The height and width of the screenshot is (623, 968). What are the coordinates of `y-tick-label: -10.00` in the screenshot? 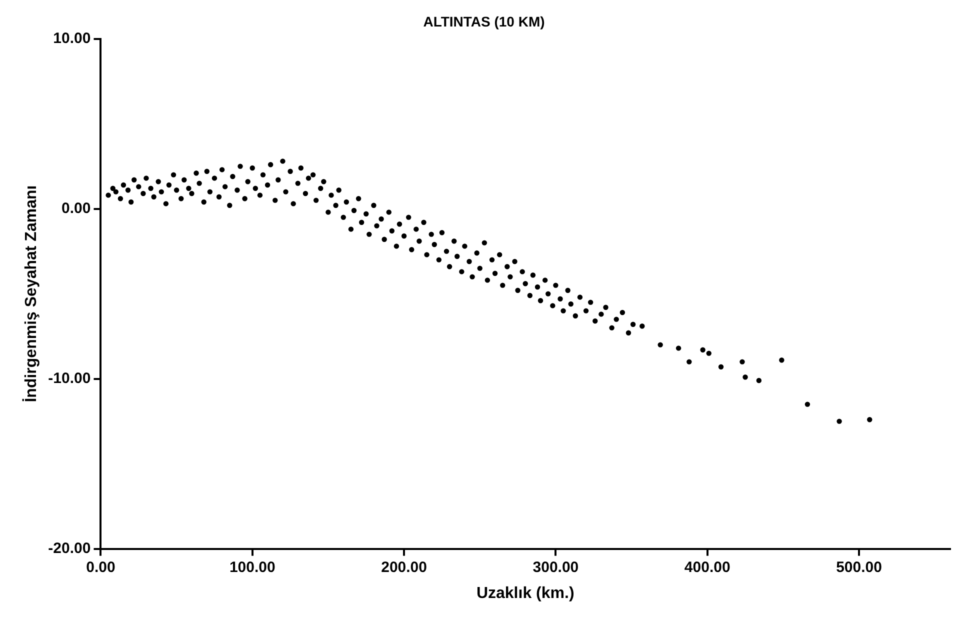 It's located at (69, 378).